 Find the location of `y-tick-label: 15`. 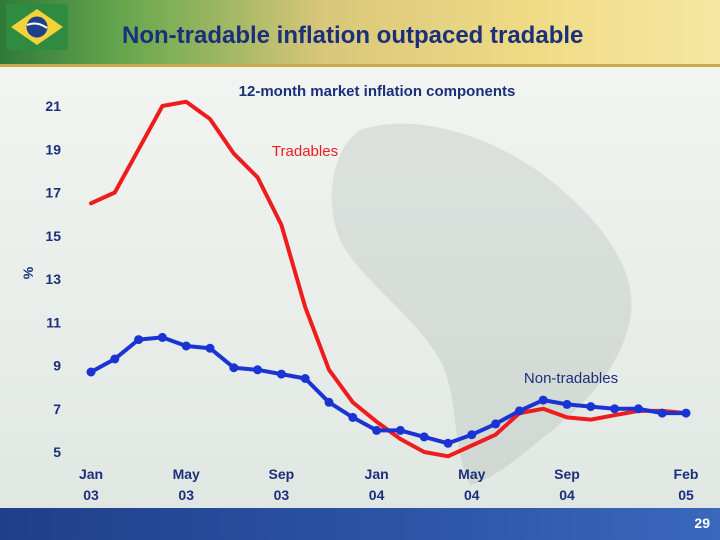

y-tick-label: 15 is located at coordinates (53, 236).